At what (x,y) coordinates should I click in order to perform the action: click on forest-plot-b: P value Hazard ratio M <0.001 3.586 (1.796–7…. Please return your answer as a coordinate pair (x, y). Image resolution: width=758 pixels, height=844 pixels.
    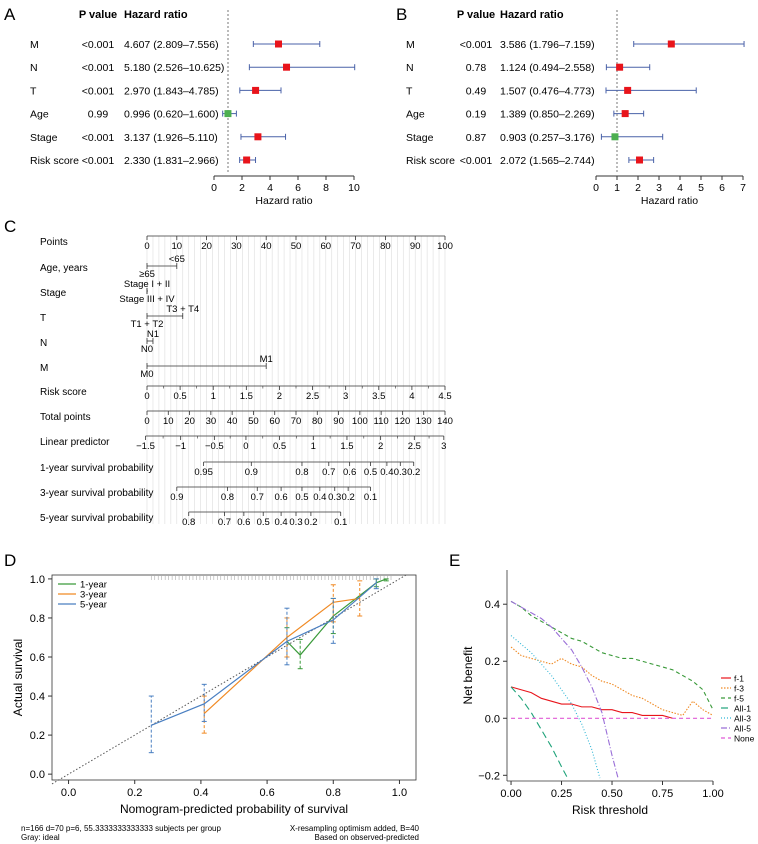
    Looking at the image, I should click on (576, 108).